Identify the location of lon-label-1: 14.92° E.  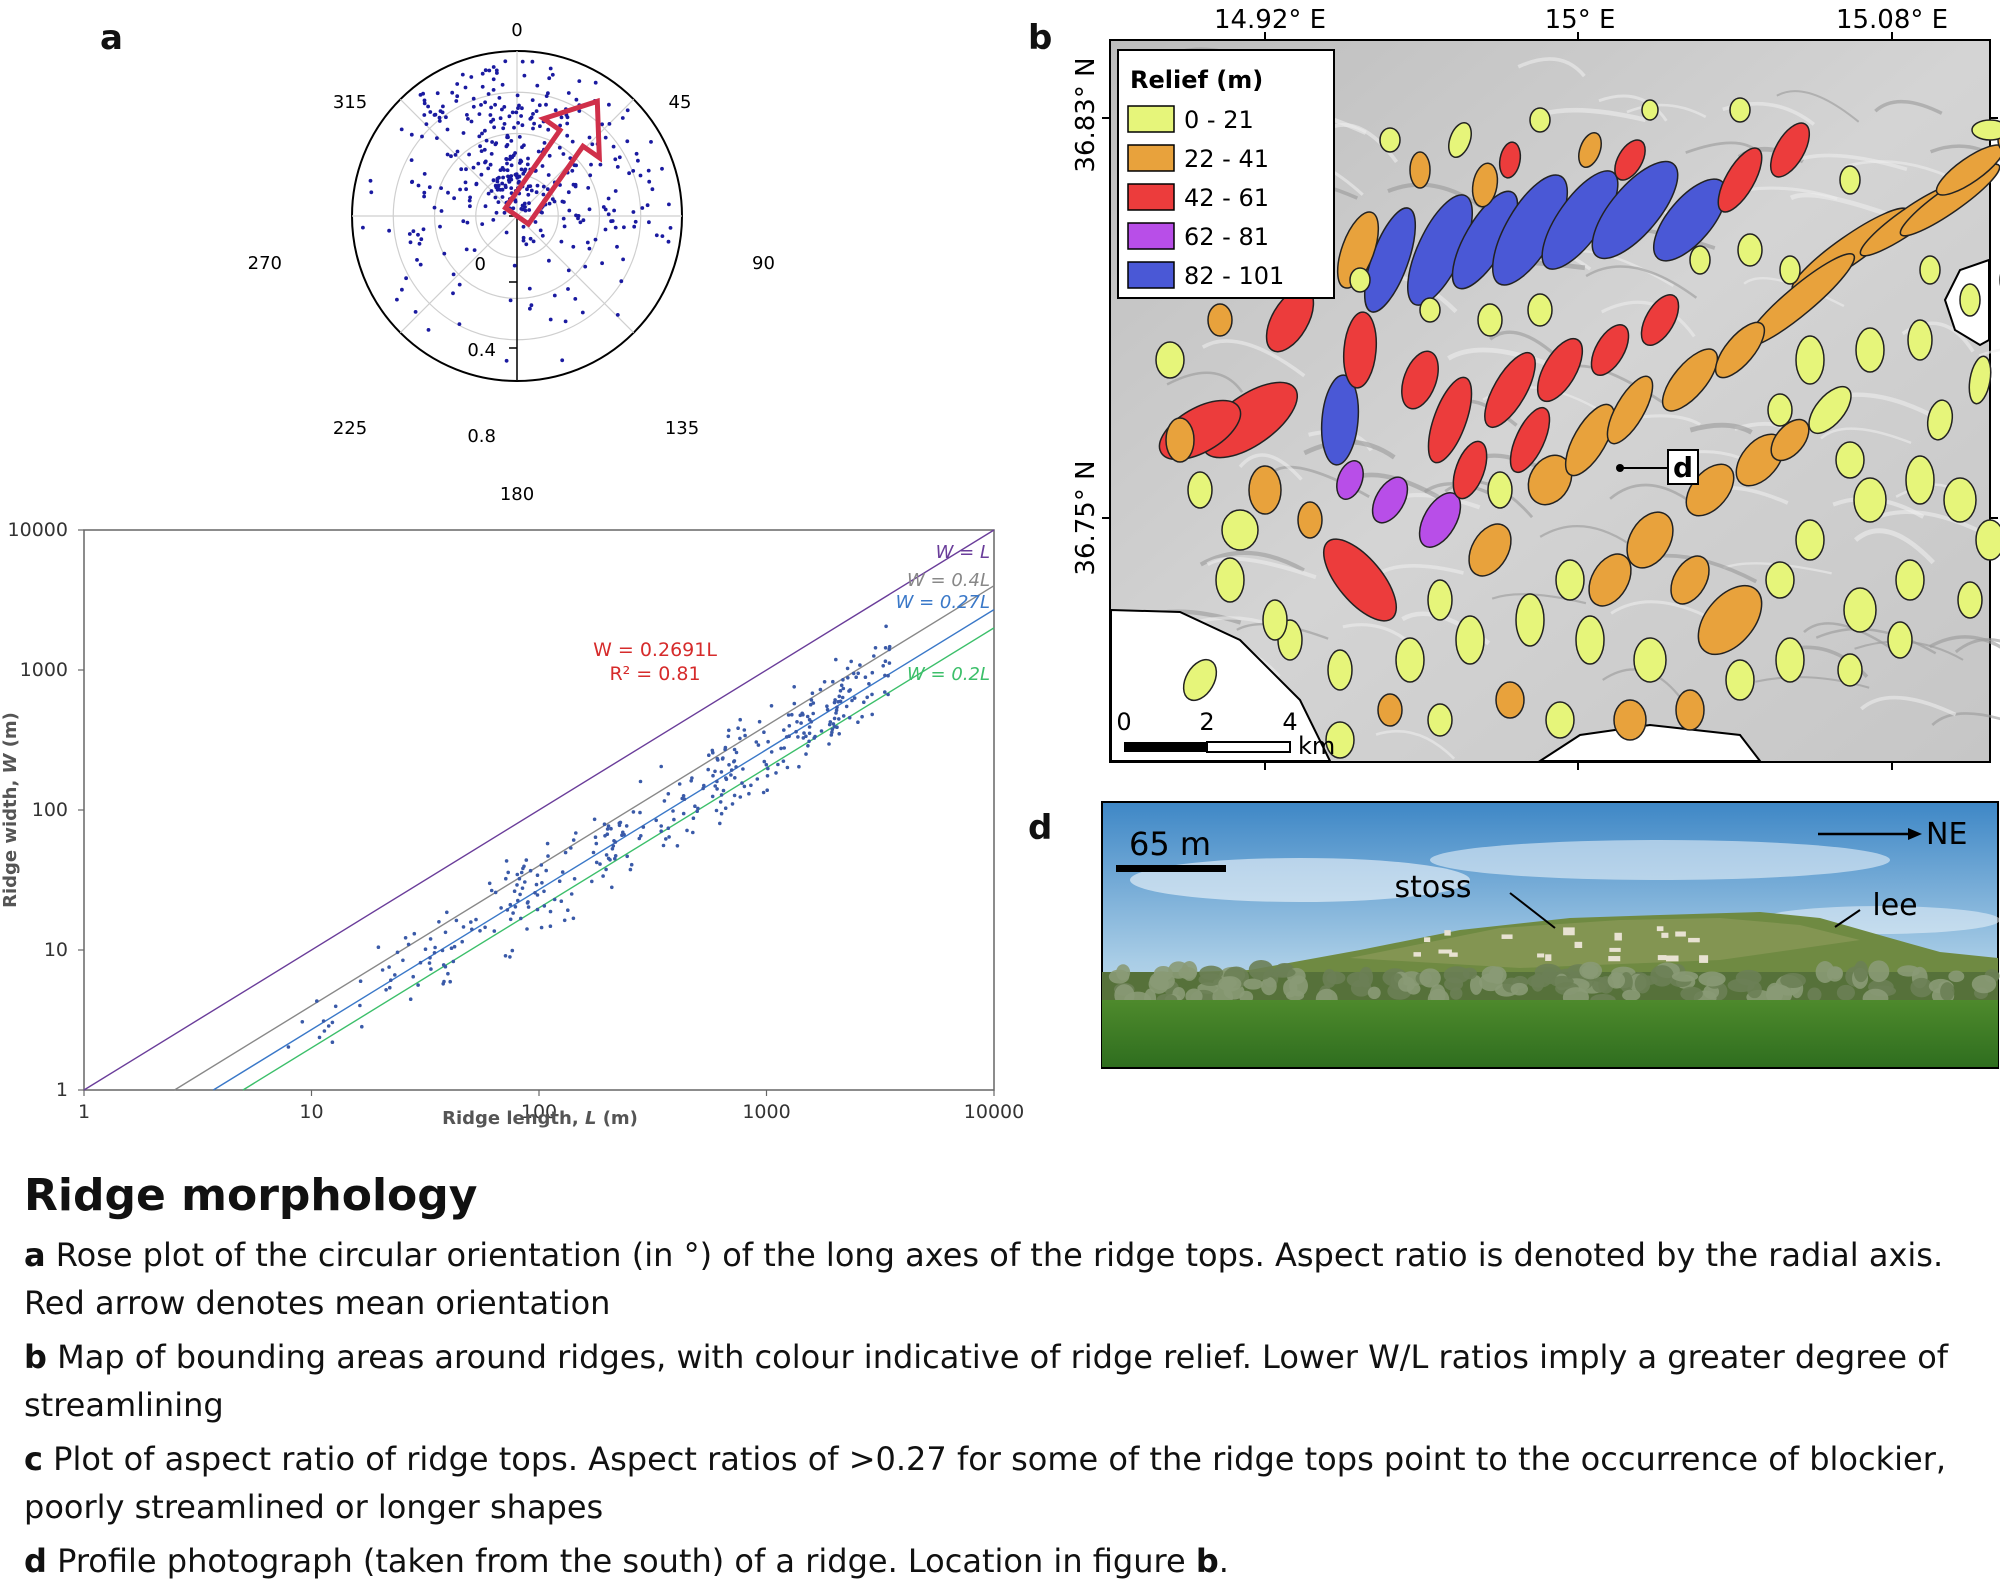
(1270, 20).